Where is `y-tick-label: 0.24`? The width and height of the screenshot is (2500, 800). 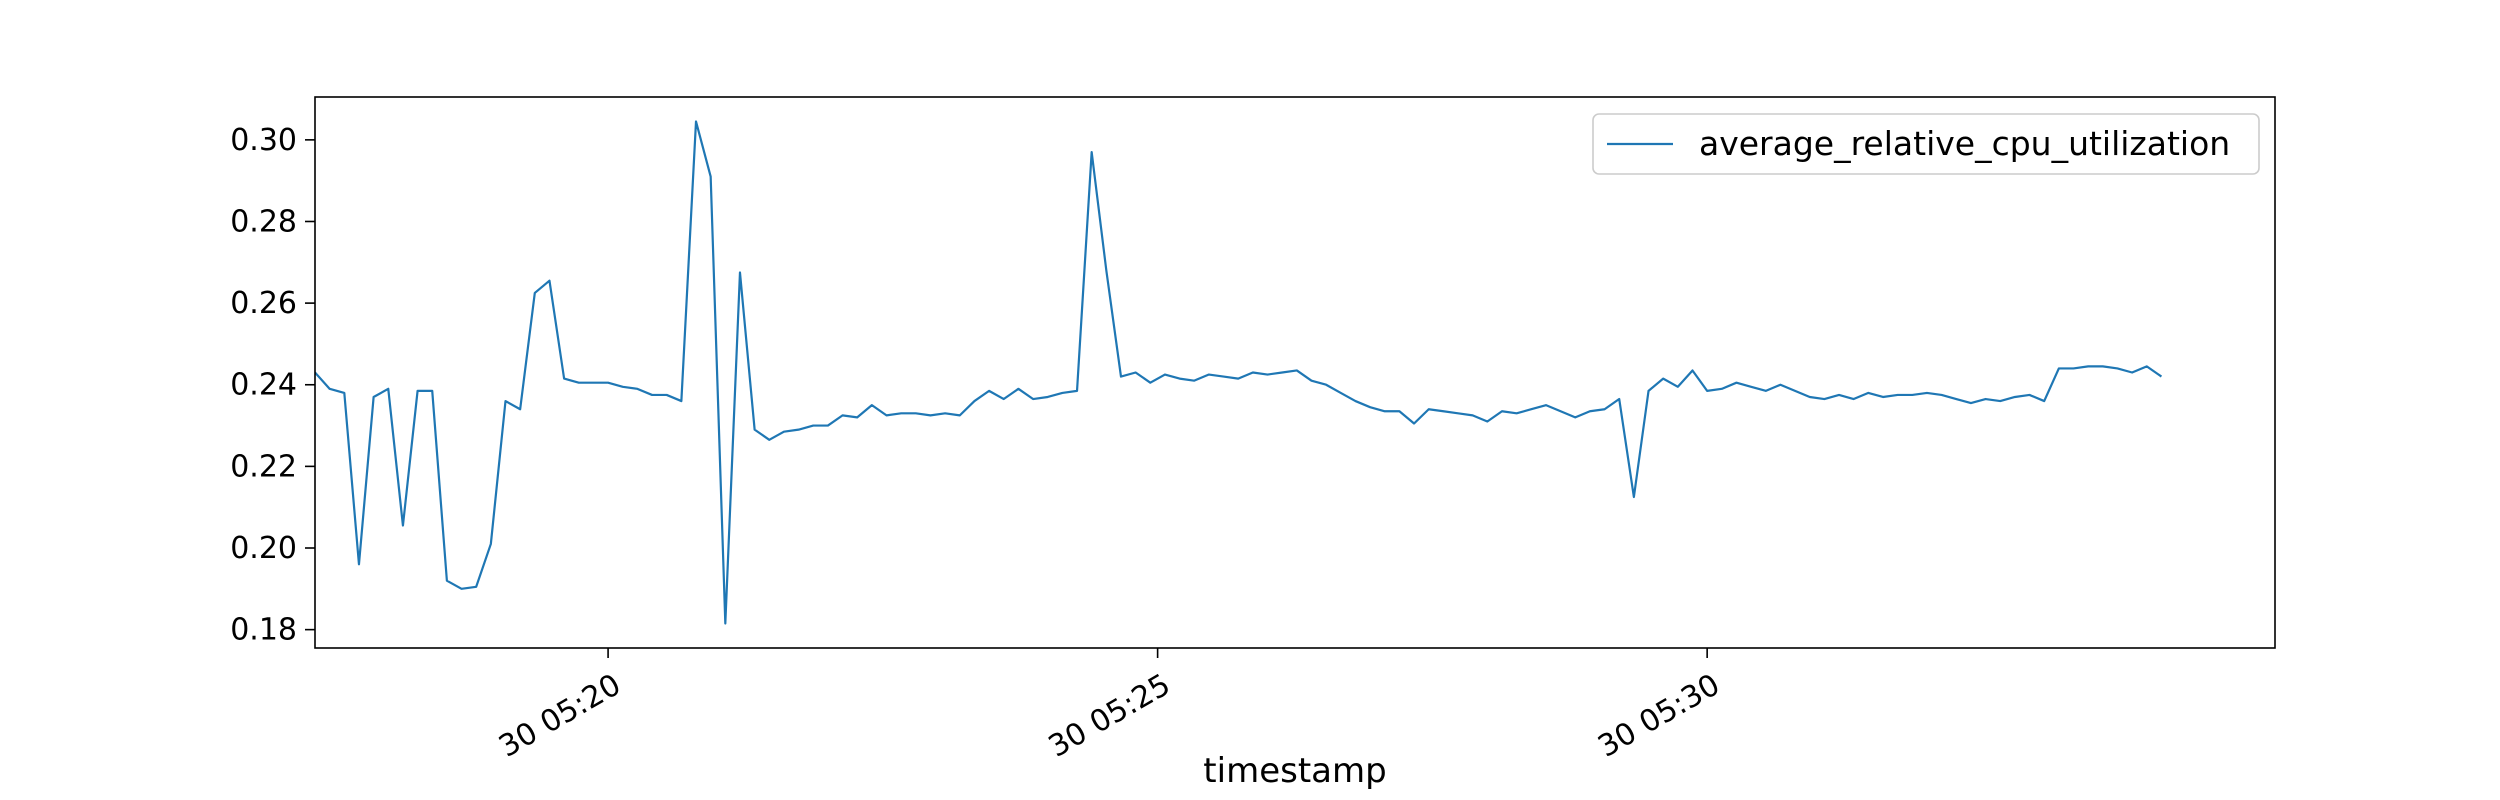 y-tick-label: 0.24 is located at coordinates (263, 385).